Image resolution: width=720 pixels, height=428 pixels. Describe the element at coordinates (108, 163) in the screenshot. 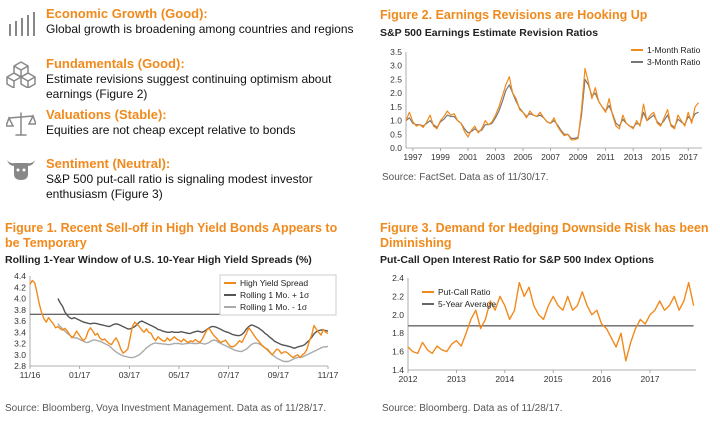

I see `sentiment-heading: Sentiment (Neutral):` at that location.